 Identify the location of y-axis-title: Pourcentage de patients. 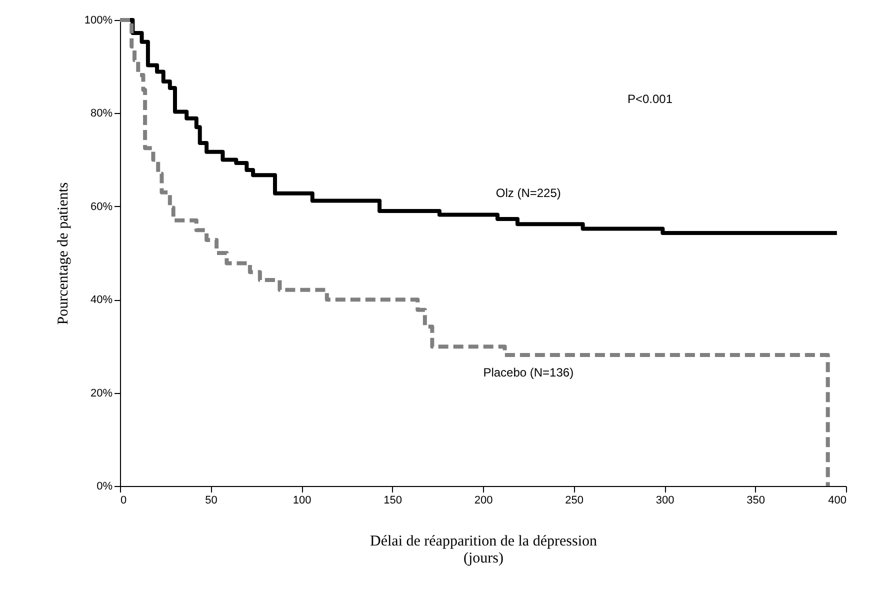
(63, 253).